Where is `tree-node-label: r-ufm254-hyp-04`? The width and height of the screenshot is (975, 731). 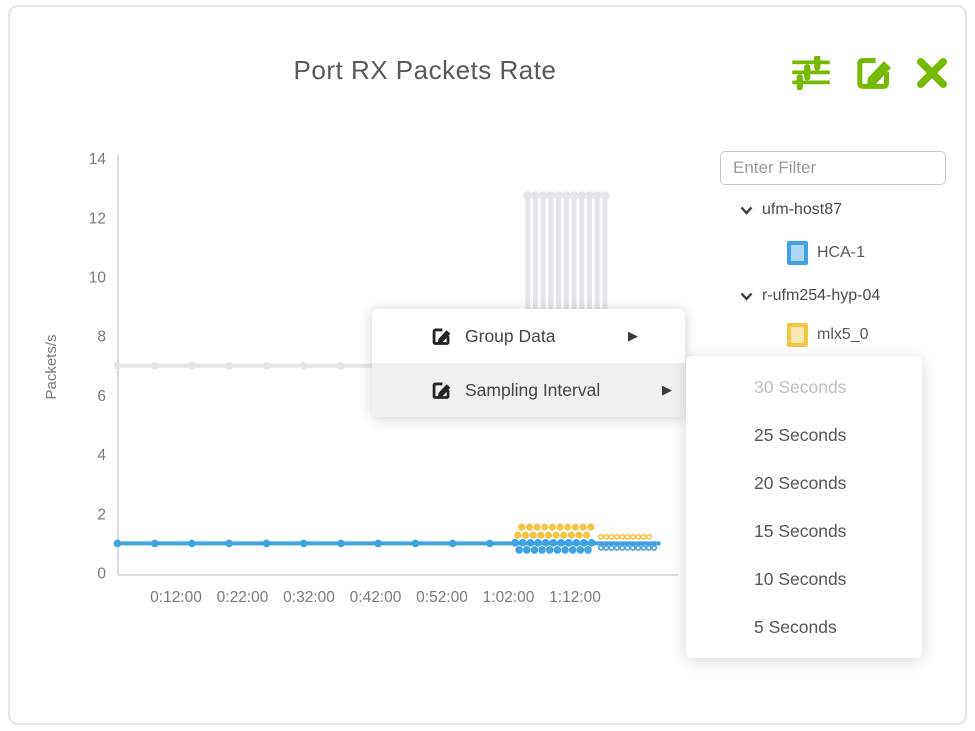
tree-node-label: r-ufm254-hyp-04 is located at coordinates (821, 295).